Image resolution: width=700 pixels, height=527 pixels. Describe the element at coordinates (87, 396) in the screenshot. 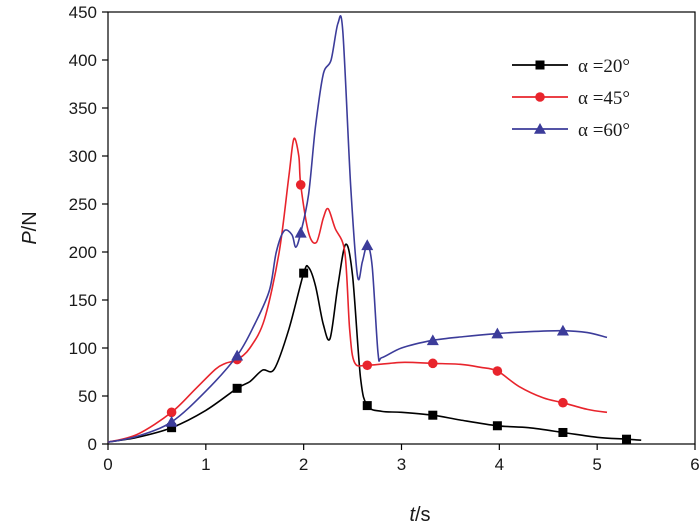

I see `y-tick-label: 50` at that location.